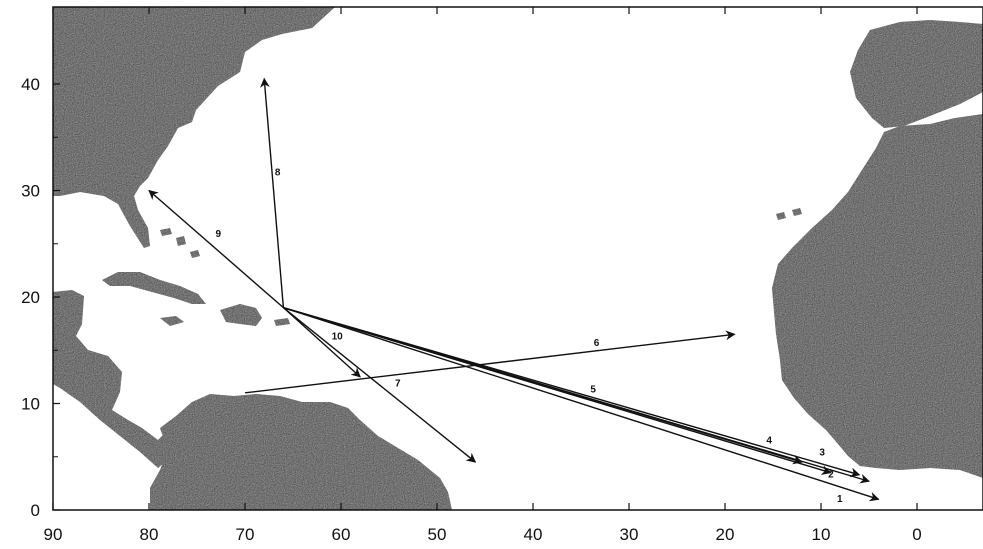 This screenshot has width=983, height=549. I want to click on x-tick-label: 50, so click(437, 534).